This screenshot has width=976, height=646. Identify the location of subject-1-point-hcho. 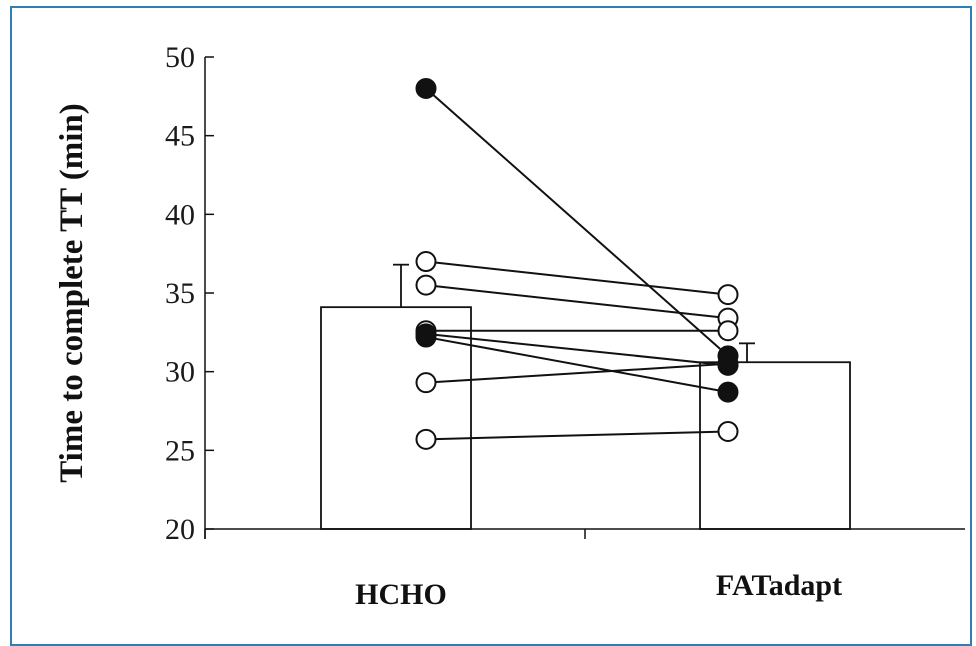
(426, 88).